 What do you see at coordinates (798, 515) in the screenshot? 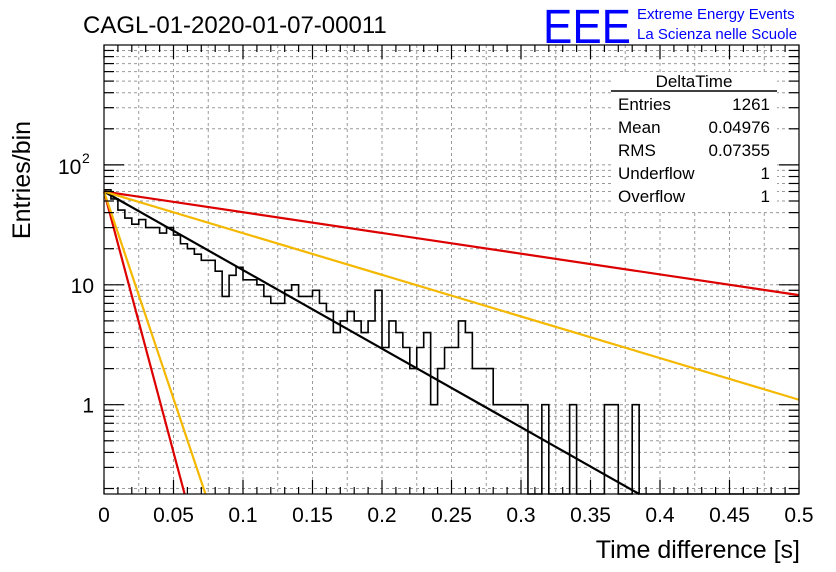
I see `x-tick-label: 0.5` at bounding box center [798, 515].